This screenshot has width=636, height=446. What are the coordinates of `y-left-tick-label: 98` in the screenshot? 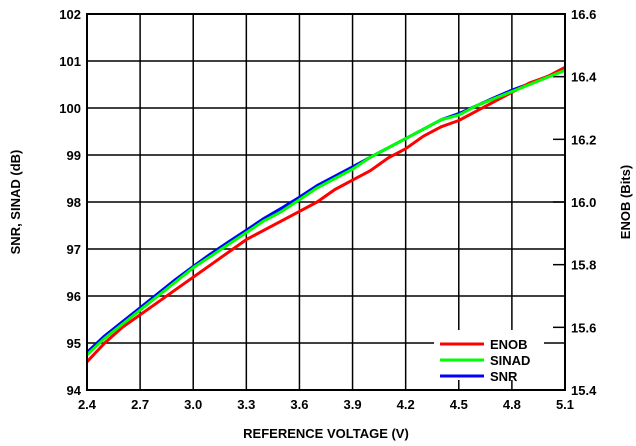 It's located at (74, 202).